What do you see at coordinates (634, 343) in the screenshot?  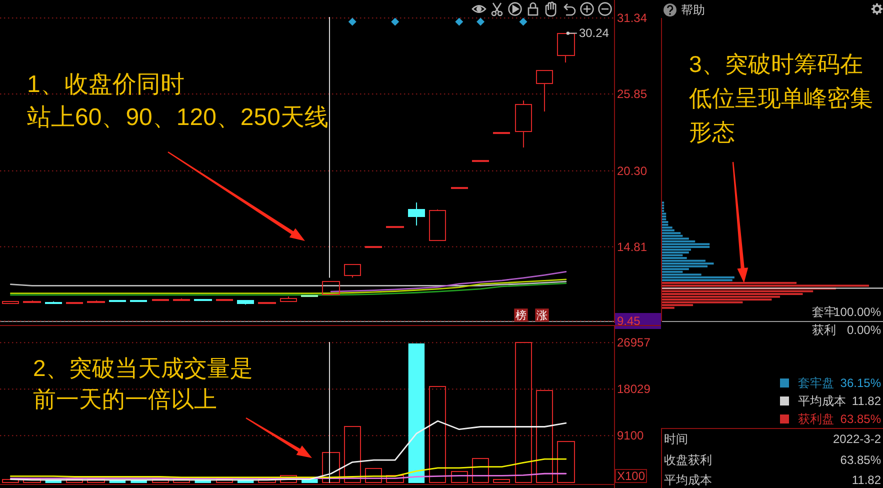 I see `y-tick-label: 26957` at bounding box center [634, 343].